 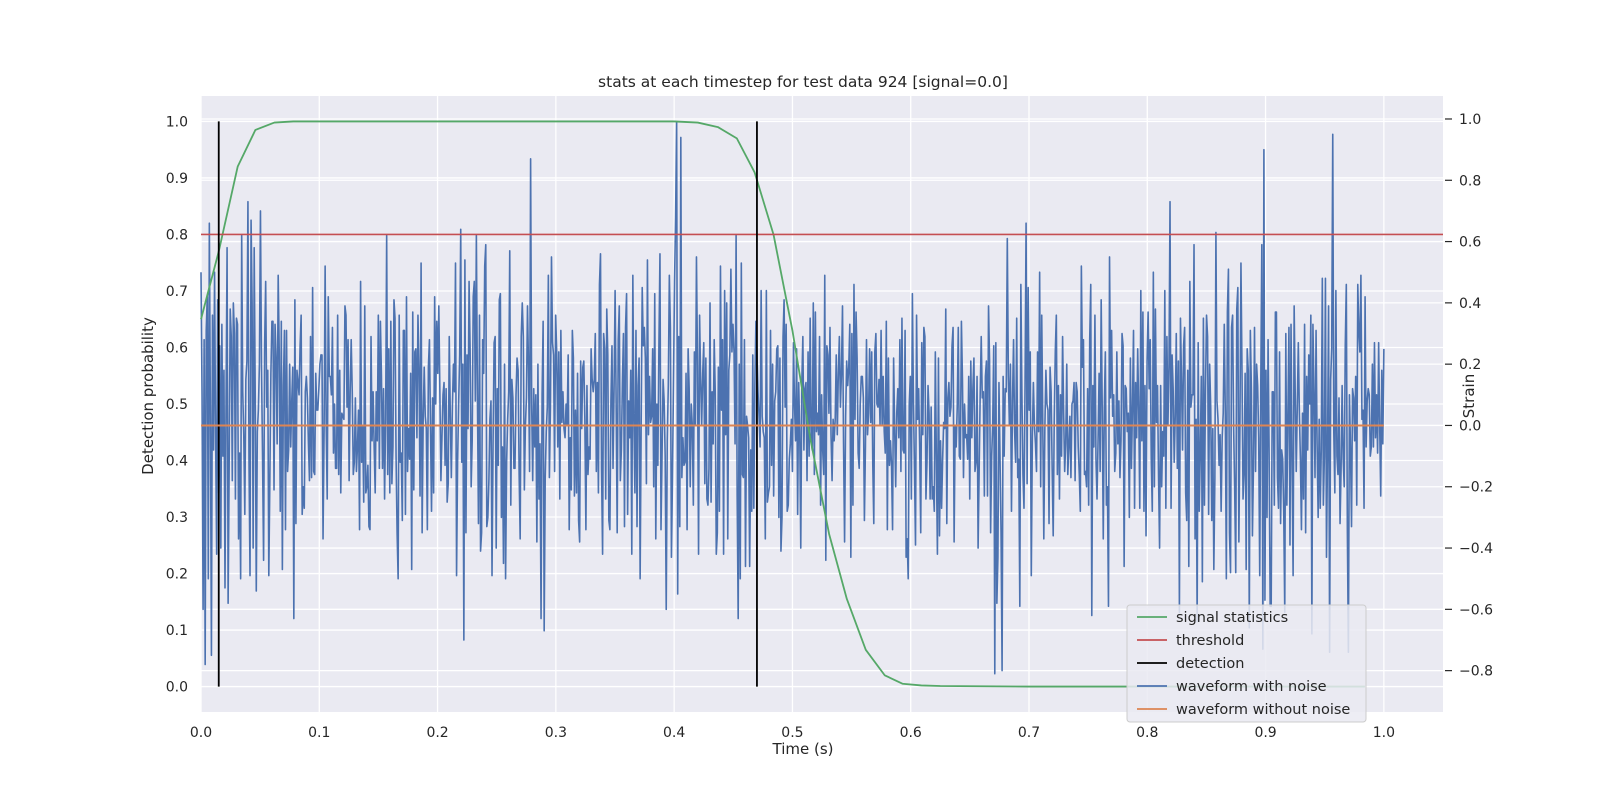 What do you see at coordinates (911, 733) in the screenshot?
I see `x-tick-label: 0.6` at bounding box center [911, 733].